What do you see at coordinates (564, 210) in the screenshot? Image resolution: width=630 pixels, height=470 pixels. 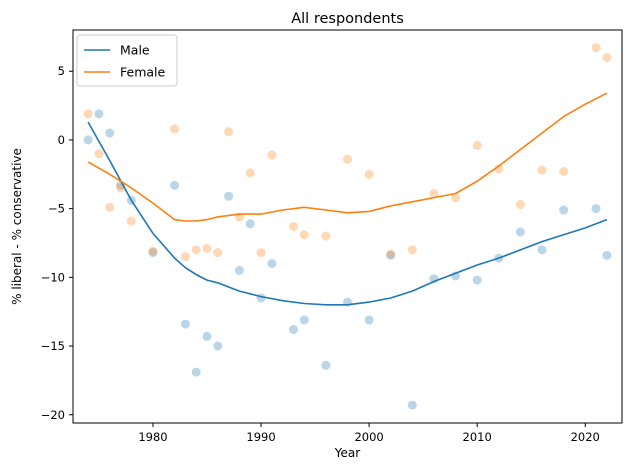 I see `point-male-2018` at bounding box center [564, 210].